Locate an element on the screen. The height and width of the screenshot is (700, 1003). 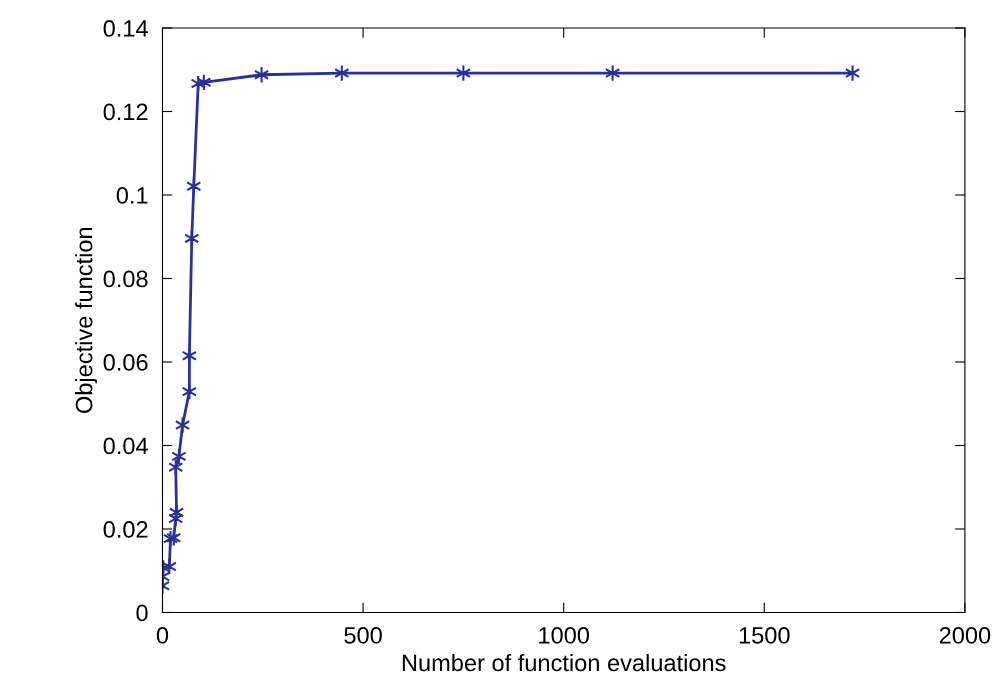
y-axis-title: Objective function is located at coordinates (86, 320).